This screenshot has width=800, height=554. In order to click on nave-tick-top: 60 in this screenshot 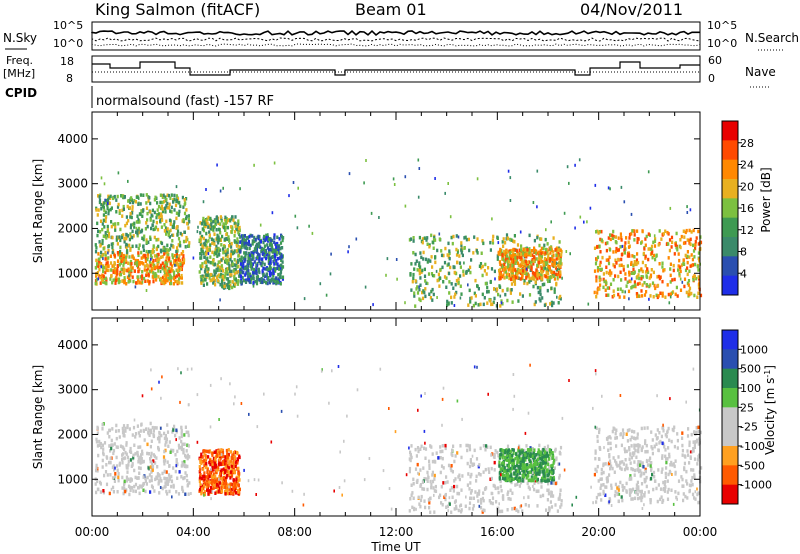, I will do `click(715, 60)`.